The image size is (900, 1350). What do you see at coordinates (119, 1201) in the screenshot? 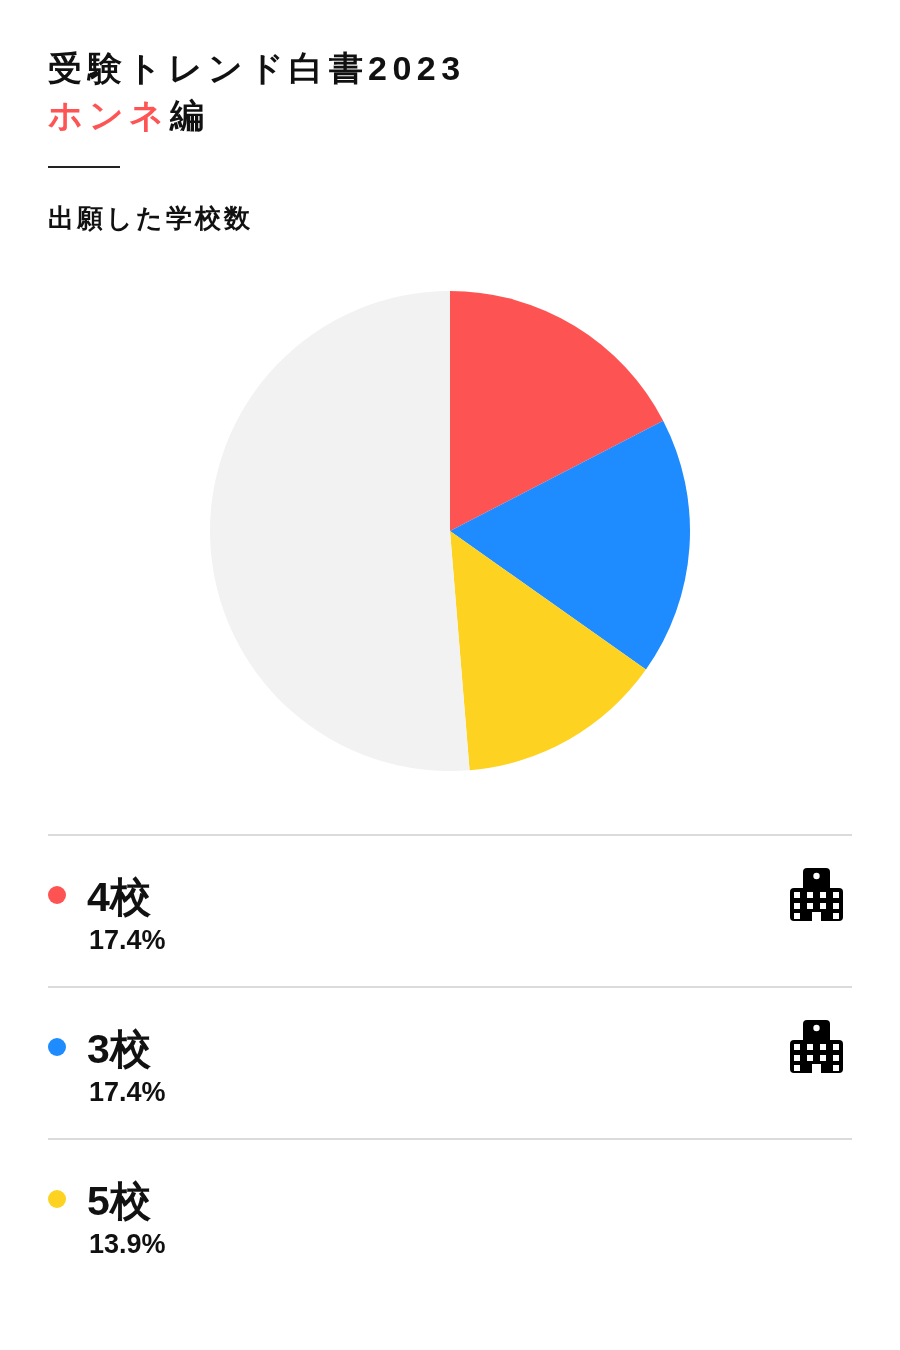
I see `legend-label: 5校` at bounding box center [119, 1201].